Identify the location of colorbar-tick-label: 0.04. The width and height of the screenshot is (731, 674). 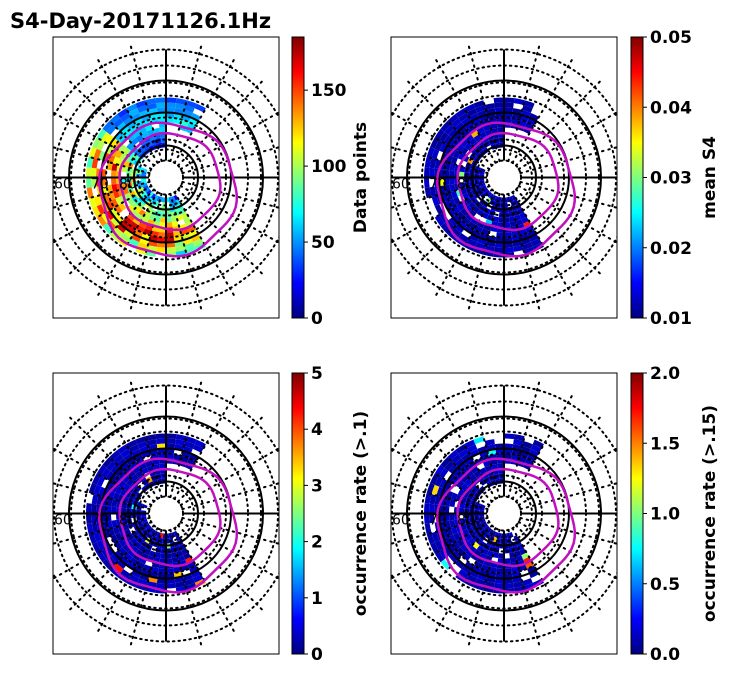
(671, 108).